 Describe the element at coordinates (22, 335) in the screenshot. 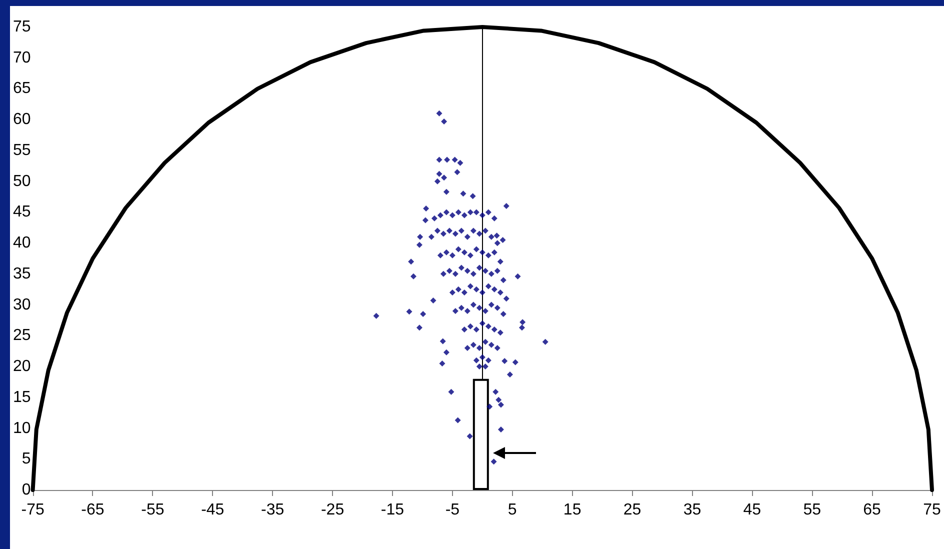

I see `y-tick-label: 25` at that location.